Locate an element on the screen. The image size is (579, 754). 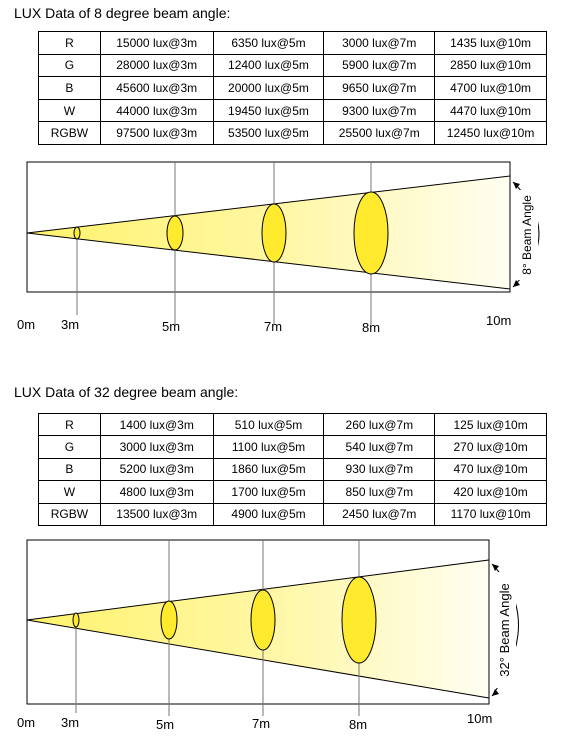
lux-cell: 12400 lux@5m is located at coordinates (268, 65).